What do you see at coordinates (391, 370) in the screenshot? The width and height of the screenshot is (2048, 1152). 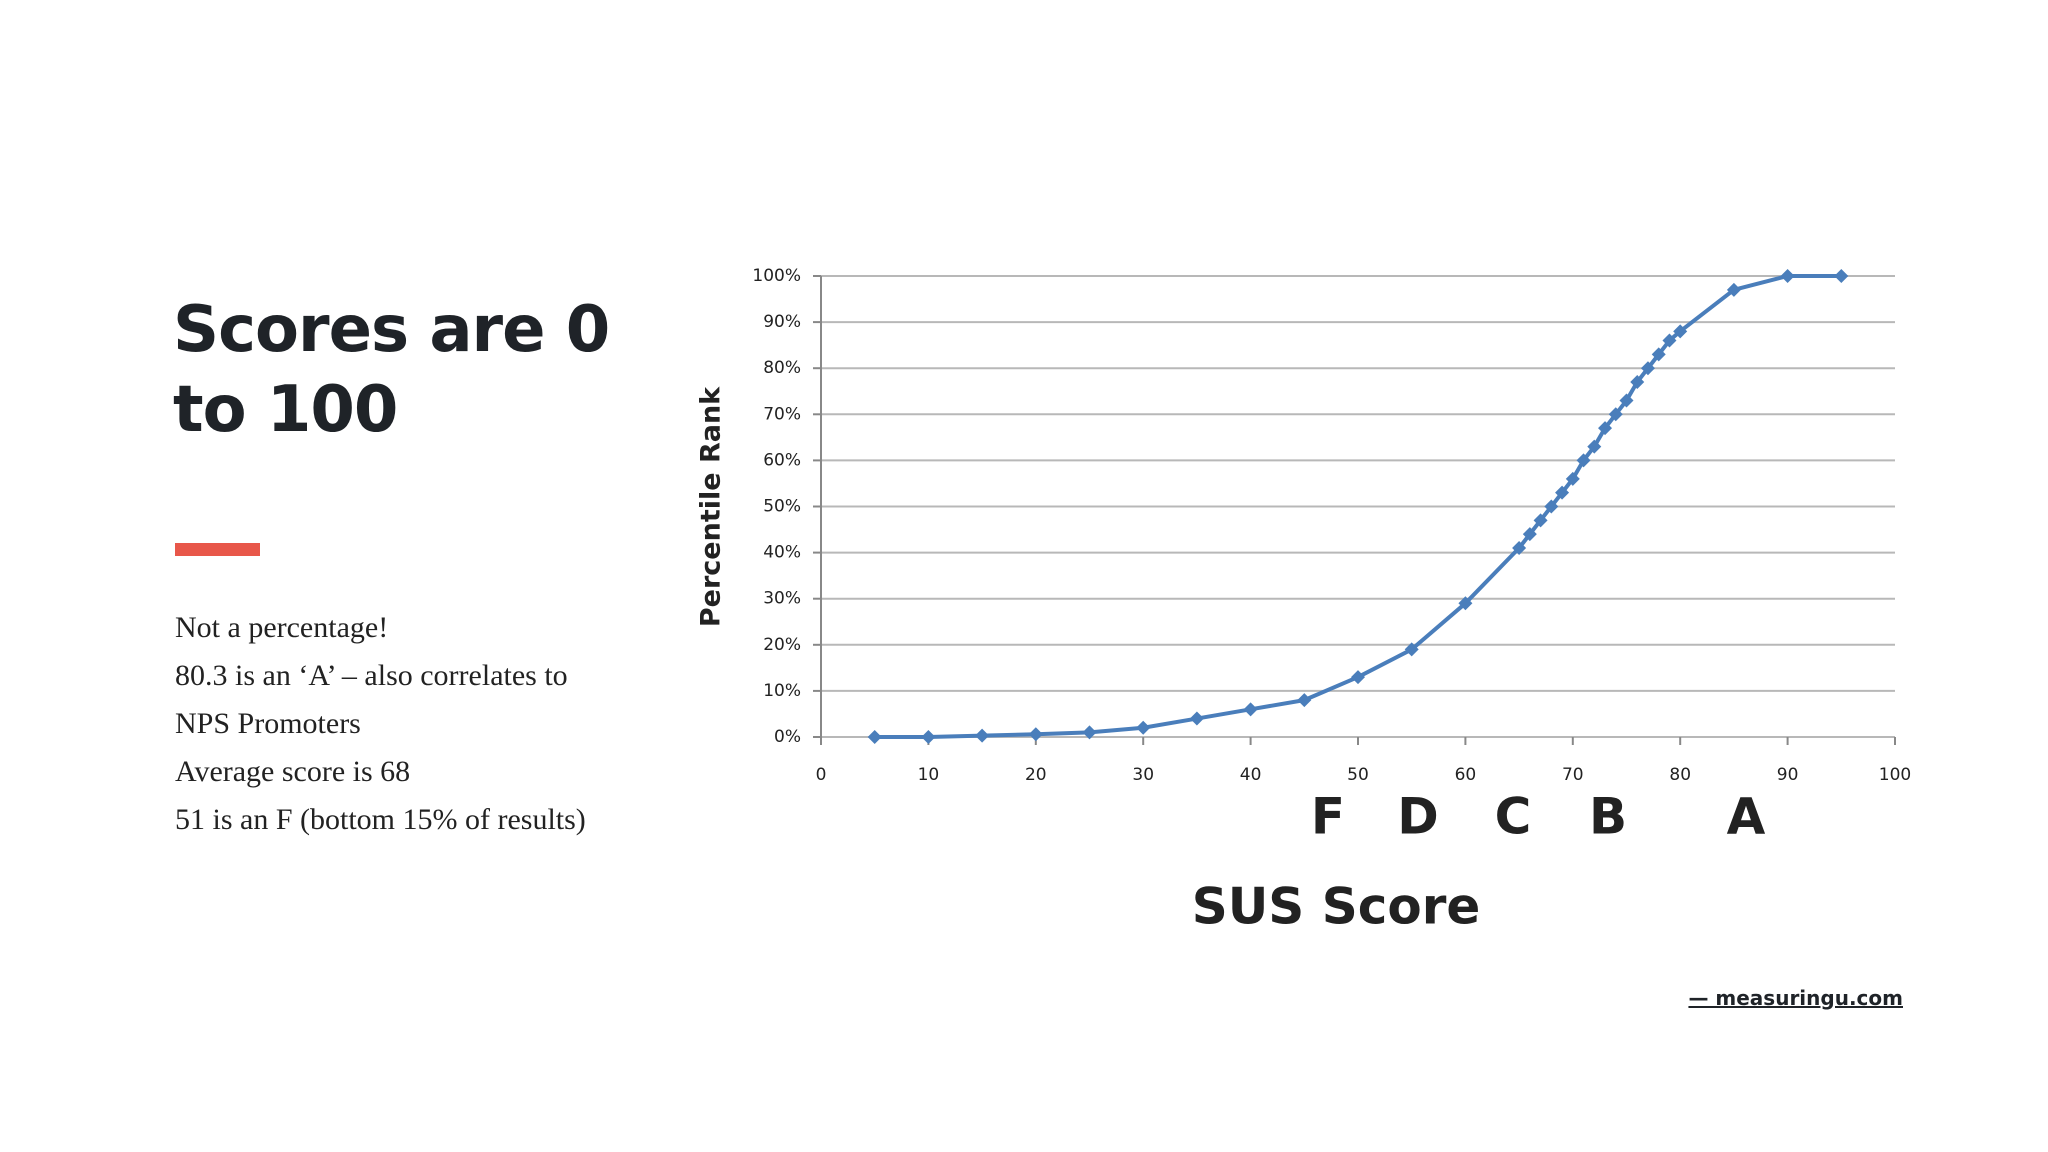 I see `slide-title: Scores are 0 to 100` at bounding box center [391, 370].